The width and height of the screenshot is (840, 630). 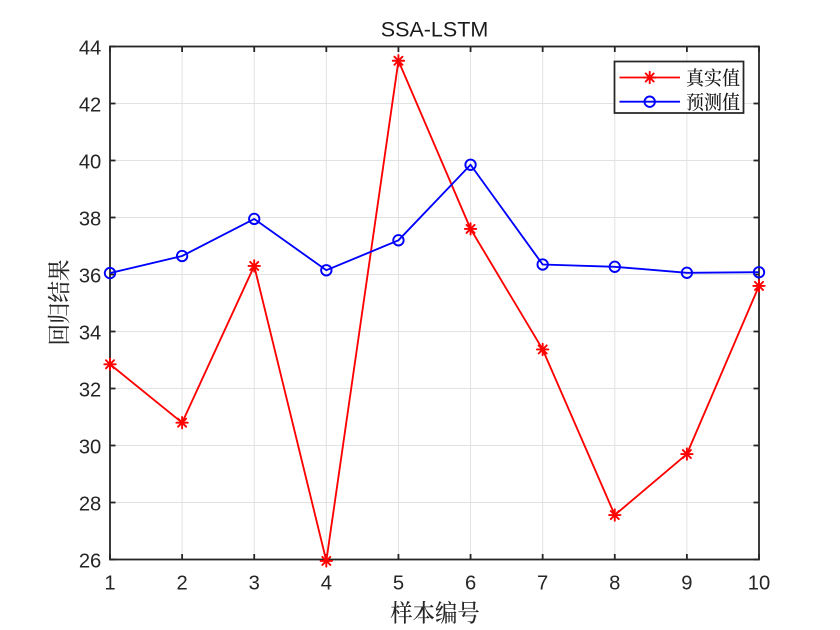 What do you see at coordinates (326, 584) in the screenshot?
I see `svg-text: 4` at bounding box center [326, 584].